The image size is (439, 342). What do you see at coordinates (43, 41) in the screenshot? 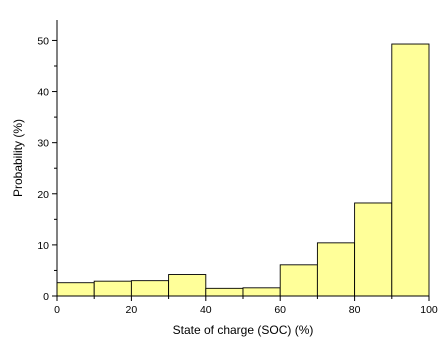
I see `y-tick-label: 50` at bounding box center [43, 41].